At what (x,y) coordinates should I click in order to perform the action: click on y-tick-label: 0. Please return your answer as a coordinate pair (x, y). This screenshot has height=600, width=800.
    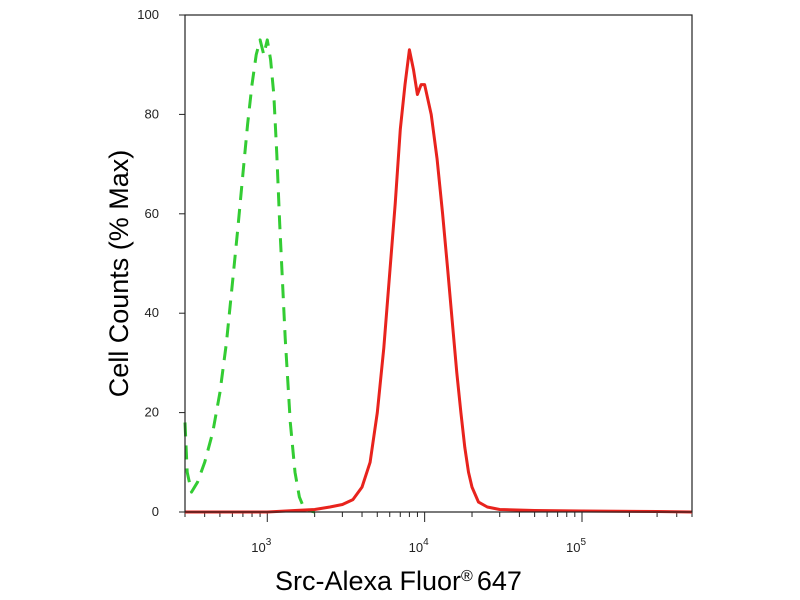
    Looking at the image, I should click on (155, 511).